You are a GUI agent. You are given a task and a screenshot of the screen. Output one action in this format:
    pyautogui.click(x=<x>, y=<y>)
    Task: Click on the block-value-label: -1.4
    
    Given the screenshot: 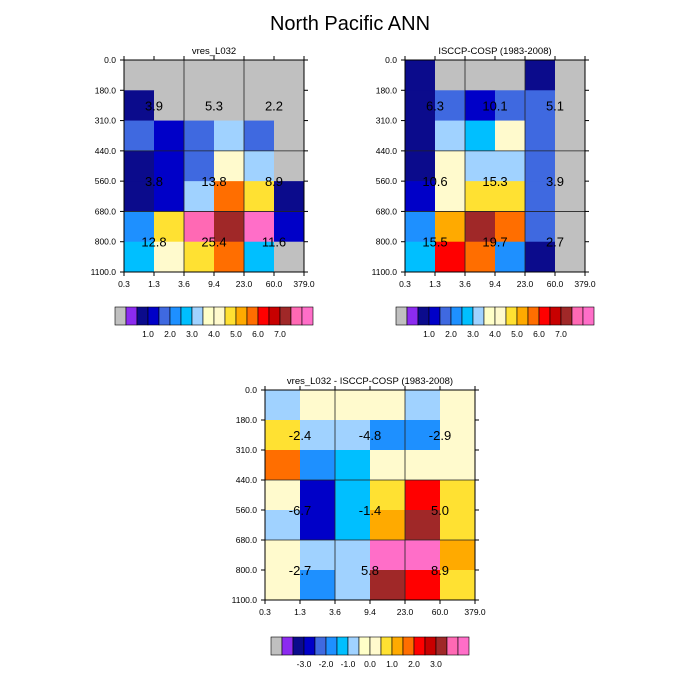 What is the action you would take?
    pyautogui.click(x=370, y=510)
    